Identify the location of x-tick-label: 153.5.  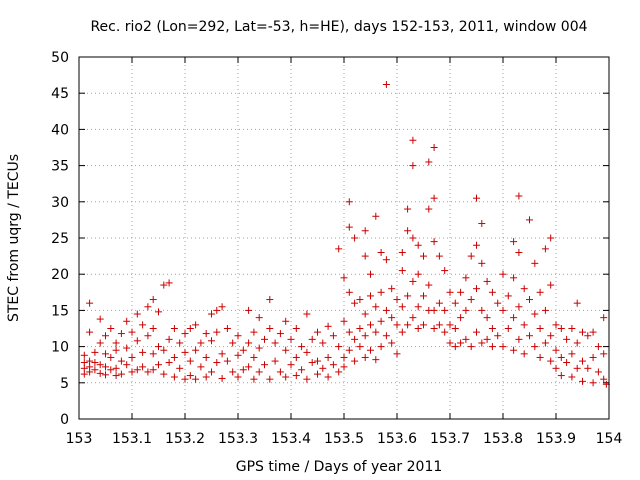
(344, 439).